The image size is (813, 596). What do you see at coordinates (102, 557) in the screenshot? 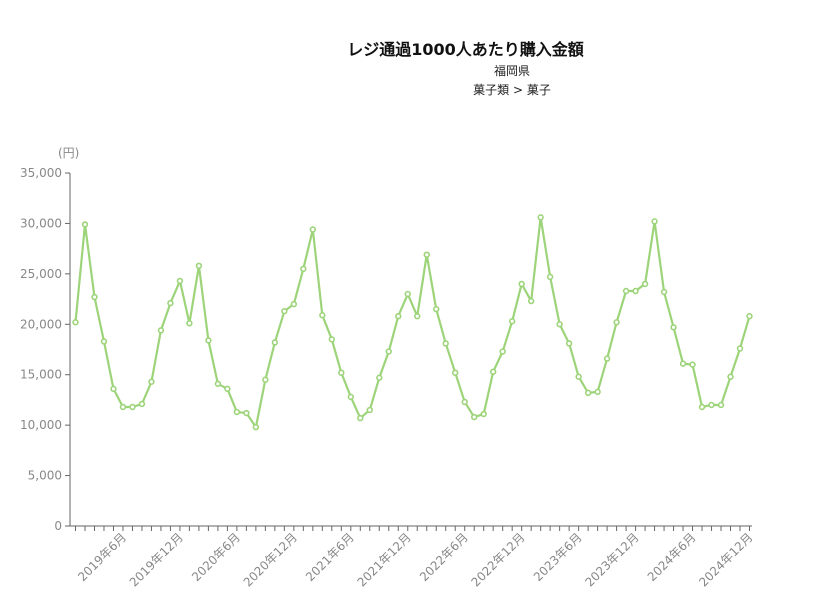
I see `x-tick-label: 2019年6月` at bounding box center [102, 557].